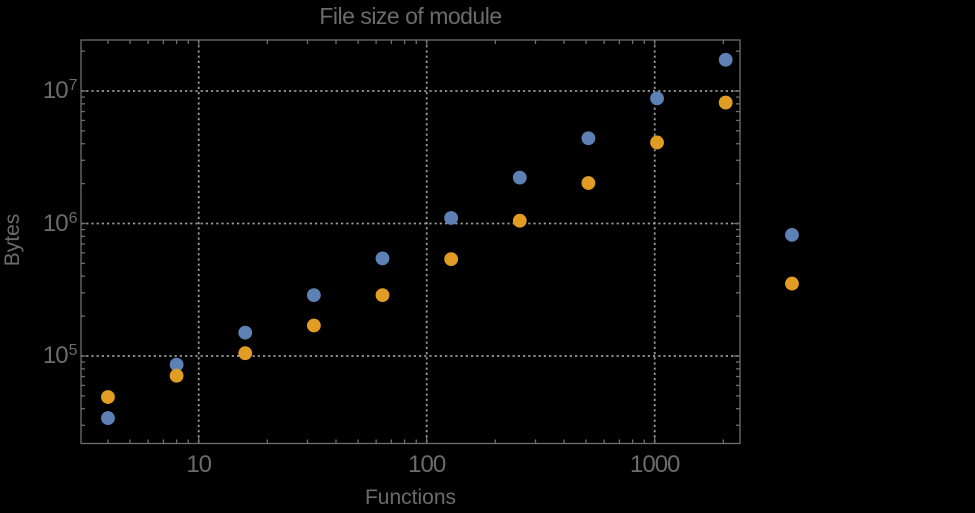 This screenshot has height=513, width=975. I want to click on x-tick-label: 1000, so click(654, 464).